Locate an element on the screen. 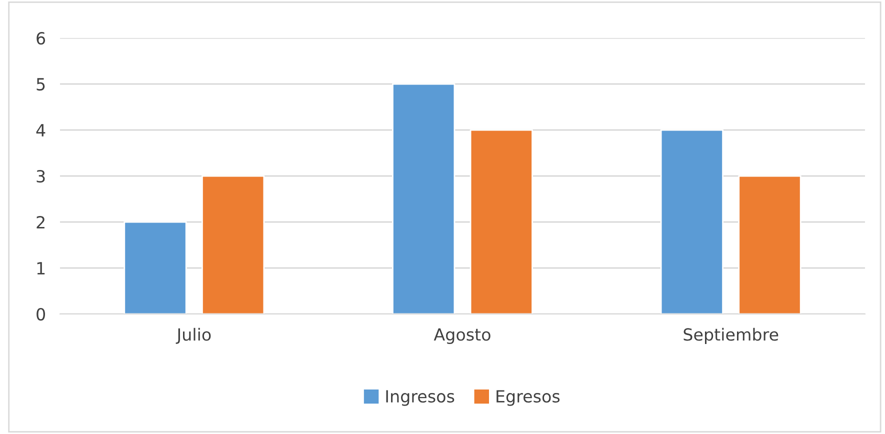  y-tick-label: 1 is located at coordinates (41, 268).